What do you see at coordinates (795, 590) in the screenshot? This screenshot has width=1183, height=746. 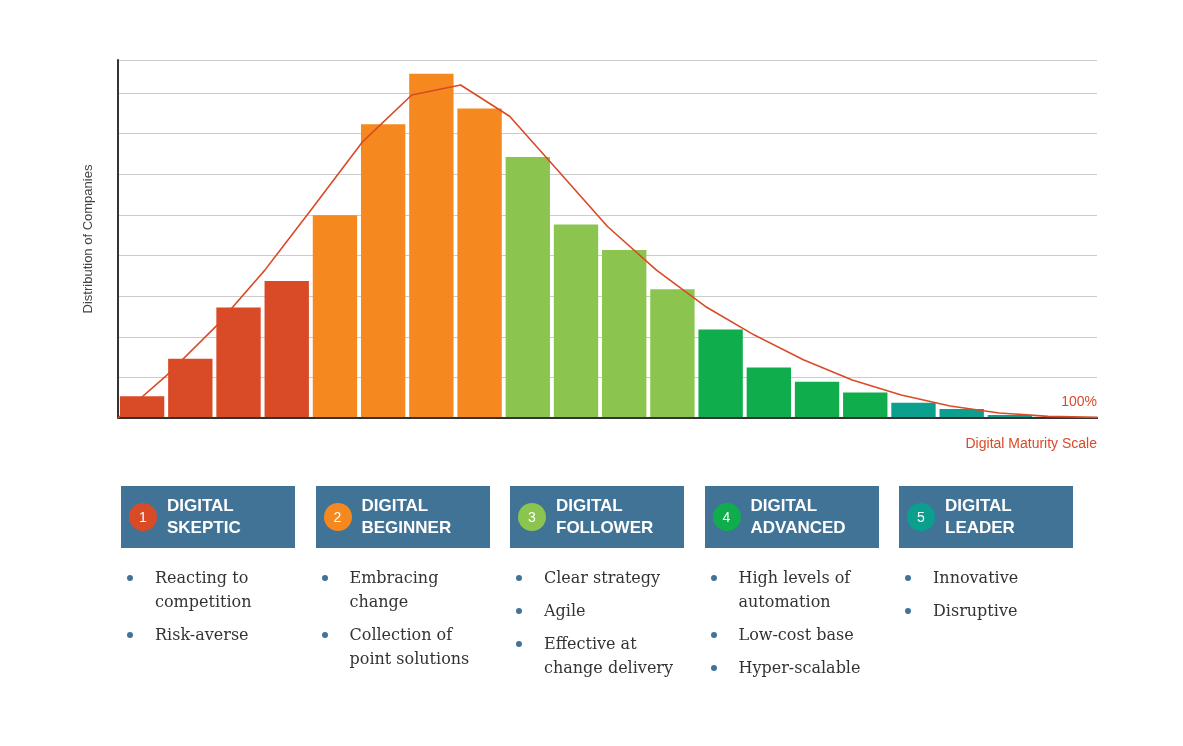 I see `text: High levels of automation` at bounding box center [795, 590].